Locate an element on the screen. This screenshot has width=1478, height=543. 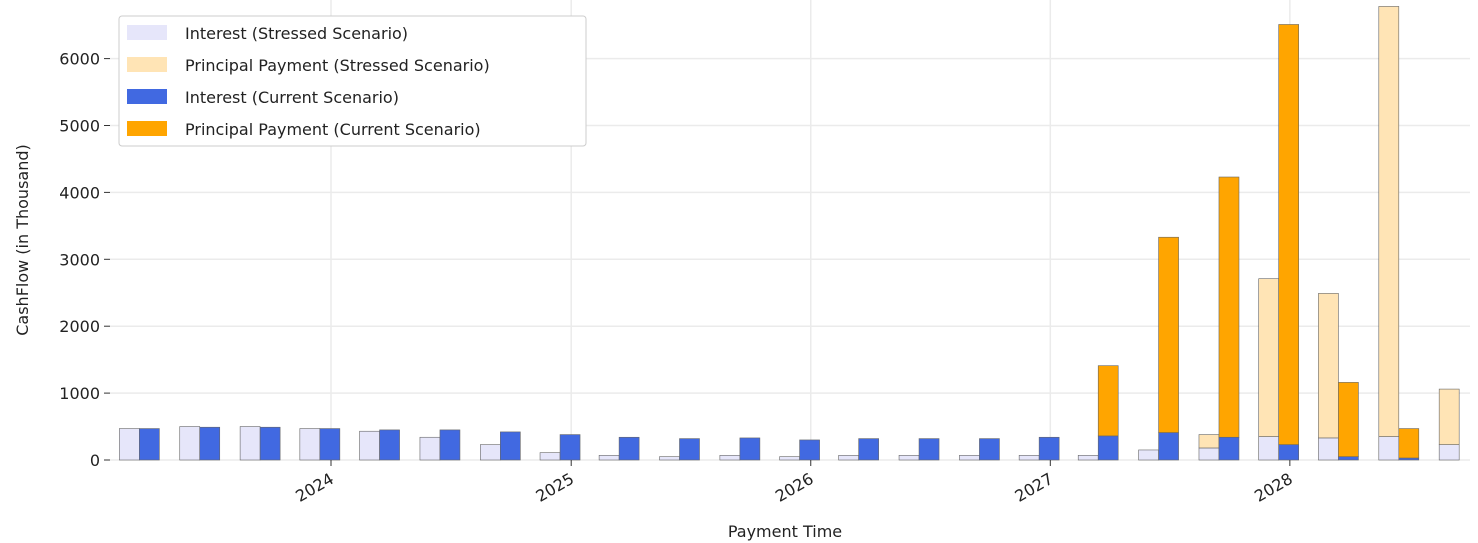
y-tick-label: 3000 is located at coordinates (79, 259).